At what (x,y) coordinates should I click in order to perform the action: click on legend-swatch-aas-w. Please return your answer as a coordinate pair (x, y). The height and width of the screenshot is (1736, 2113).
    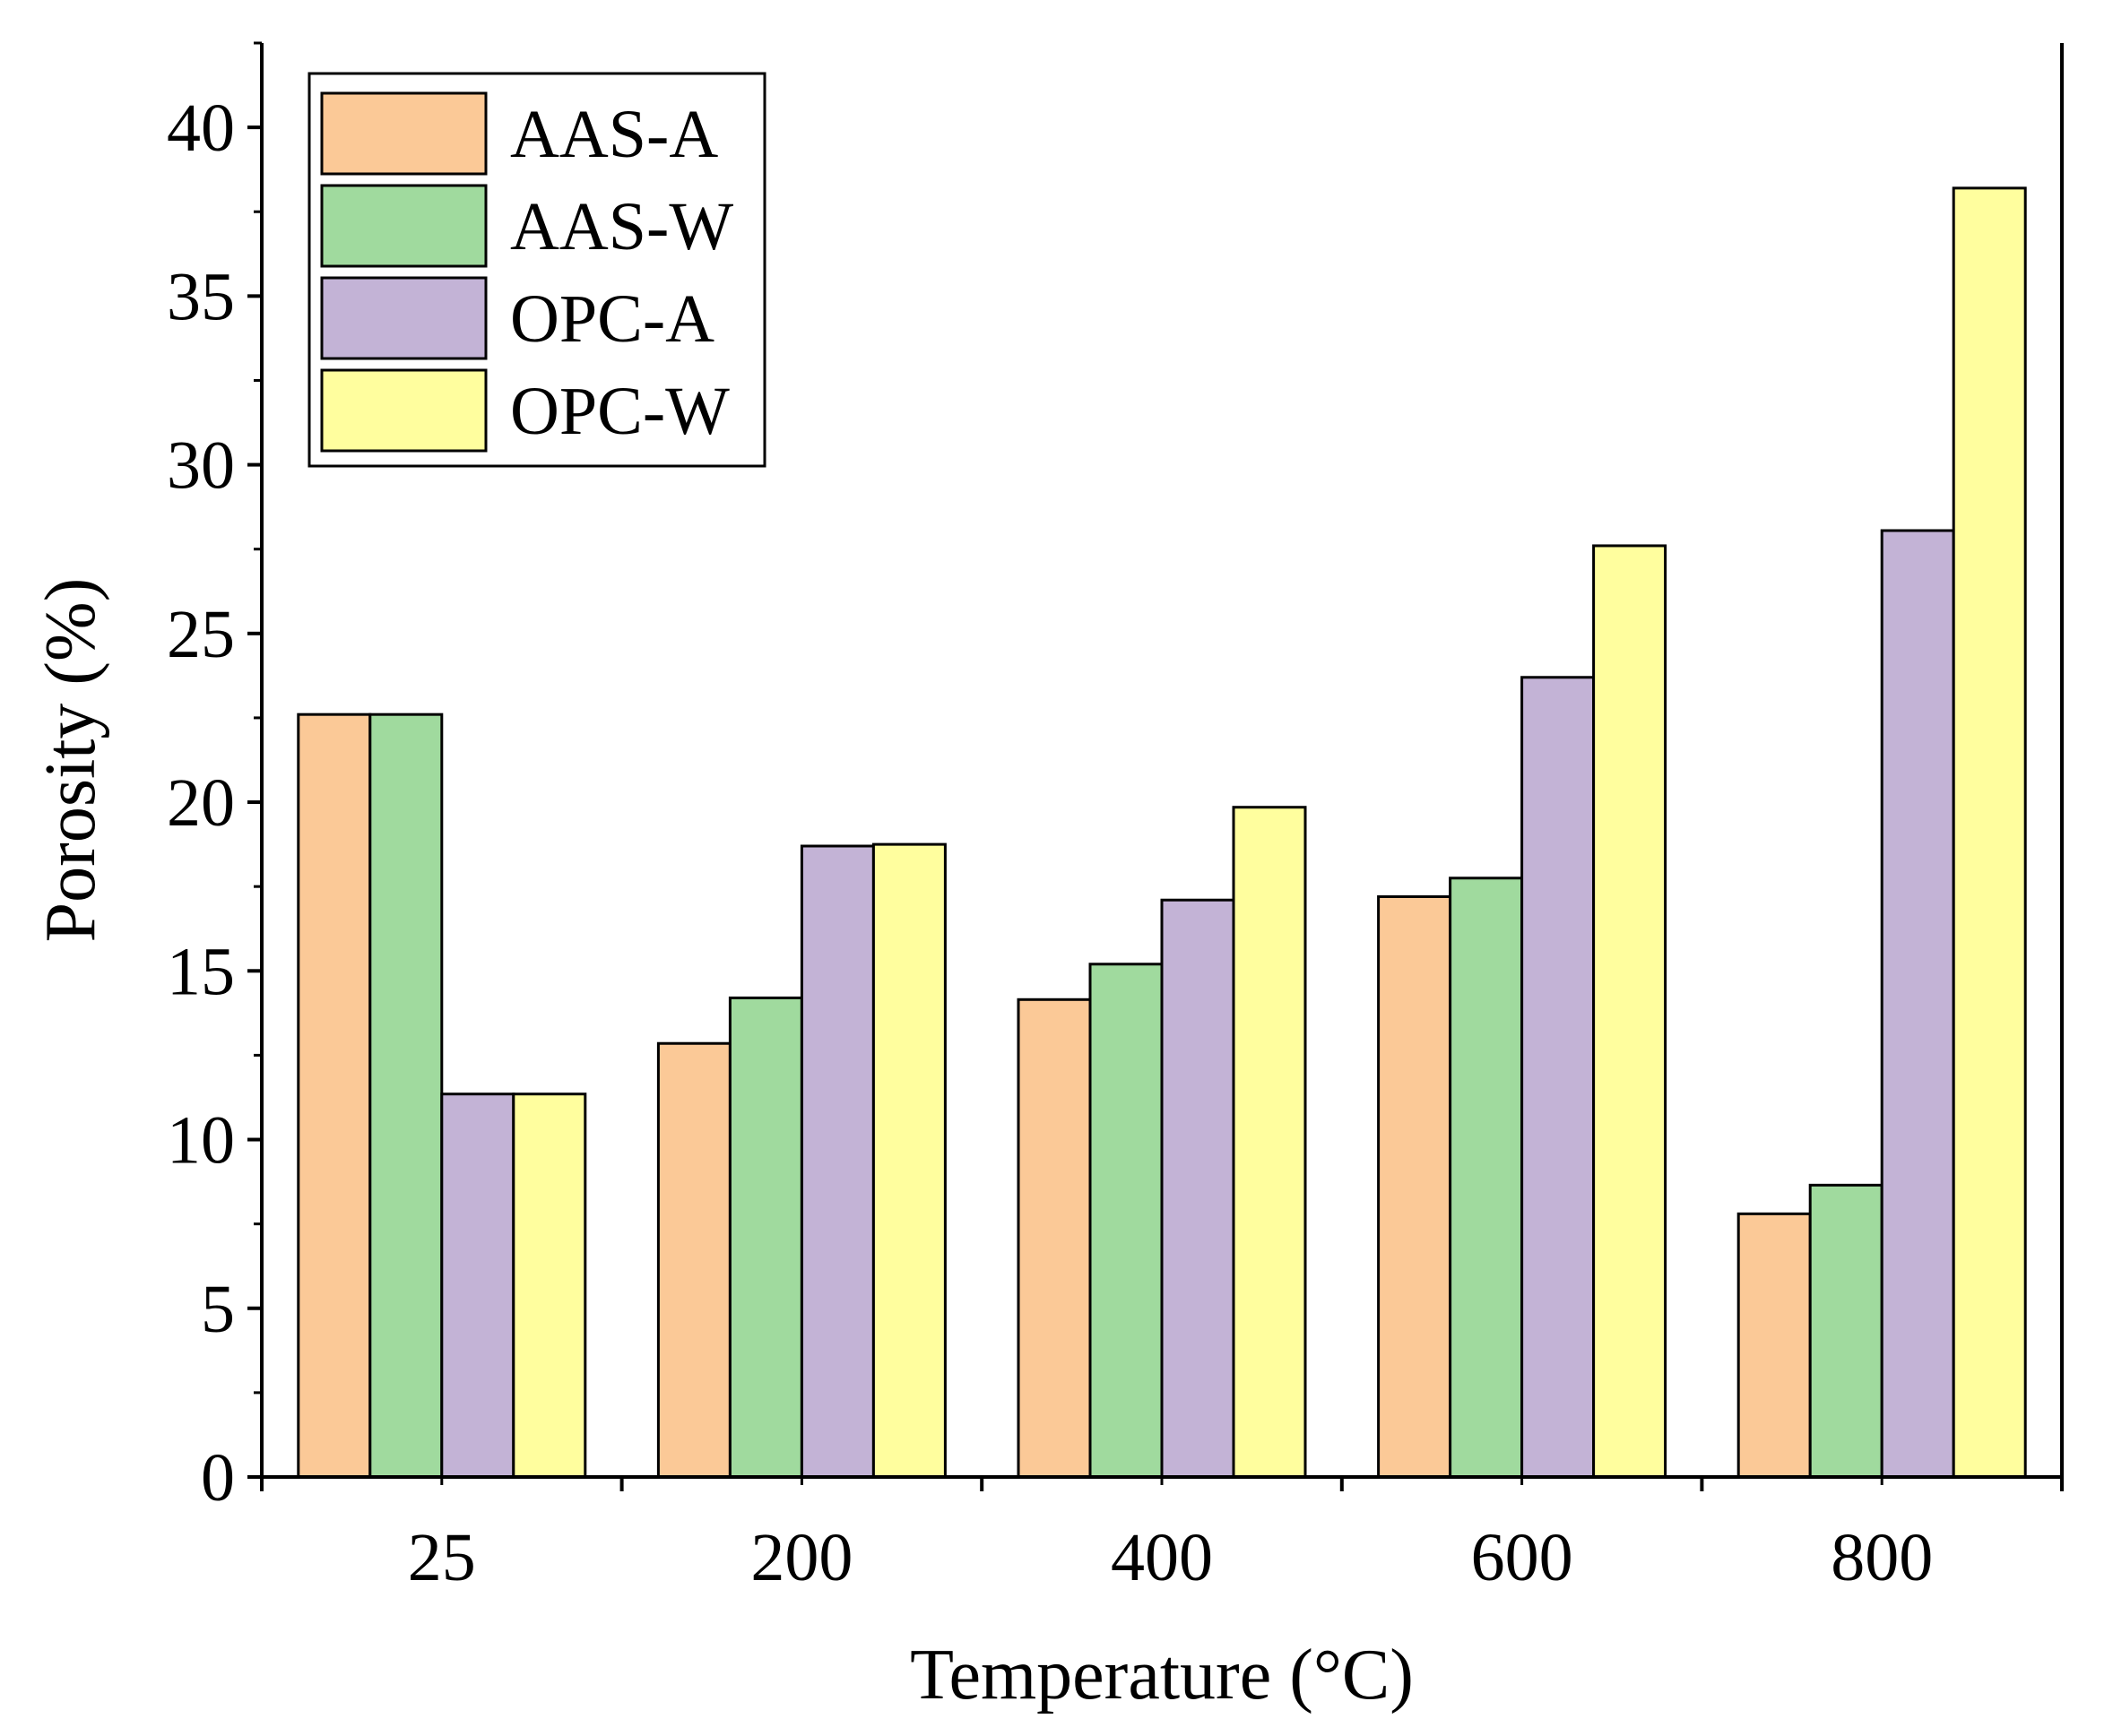
    Looking at the image, I should click on (404, 226).